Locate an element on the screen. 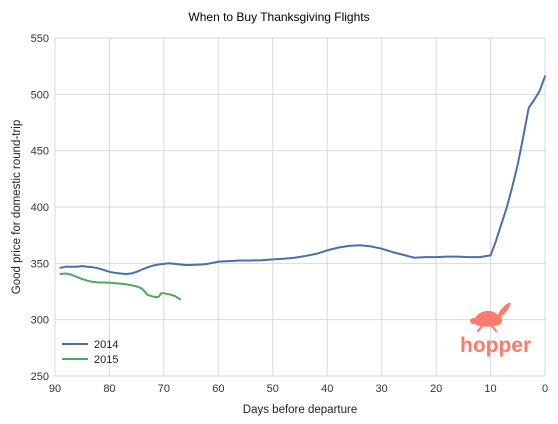 This screenshot has width=558, height=424. legend-label-2015: 2015 is located at coordinates (106, 360).